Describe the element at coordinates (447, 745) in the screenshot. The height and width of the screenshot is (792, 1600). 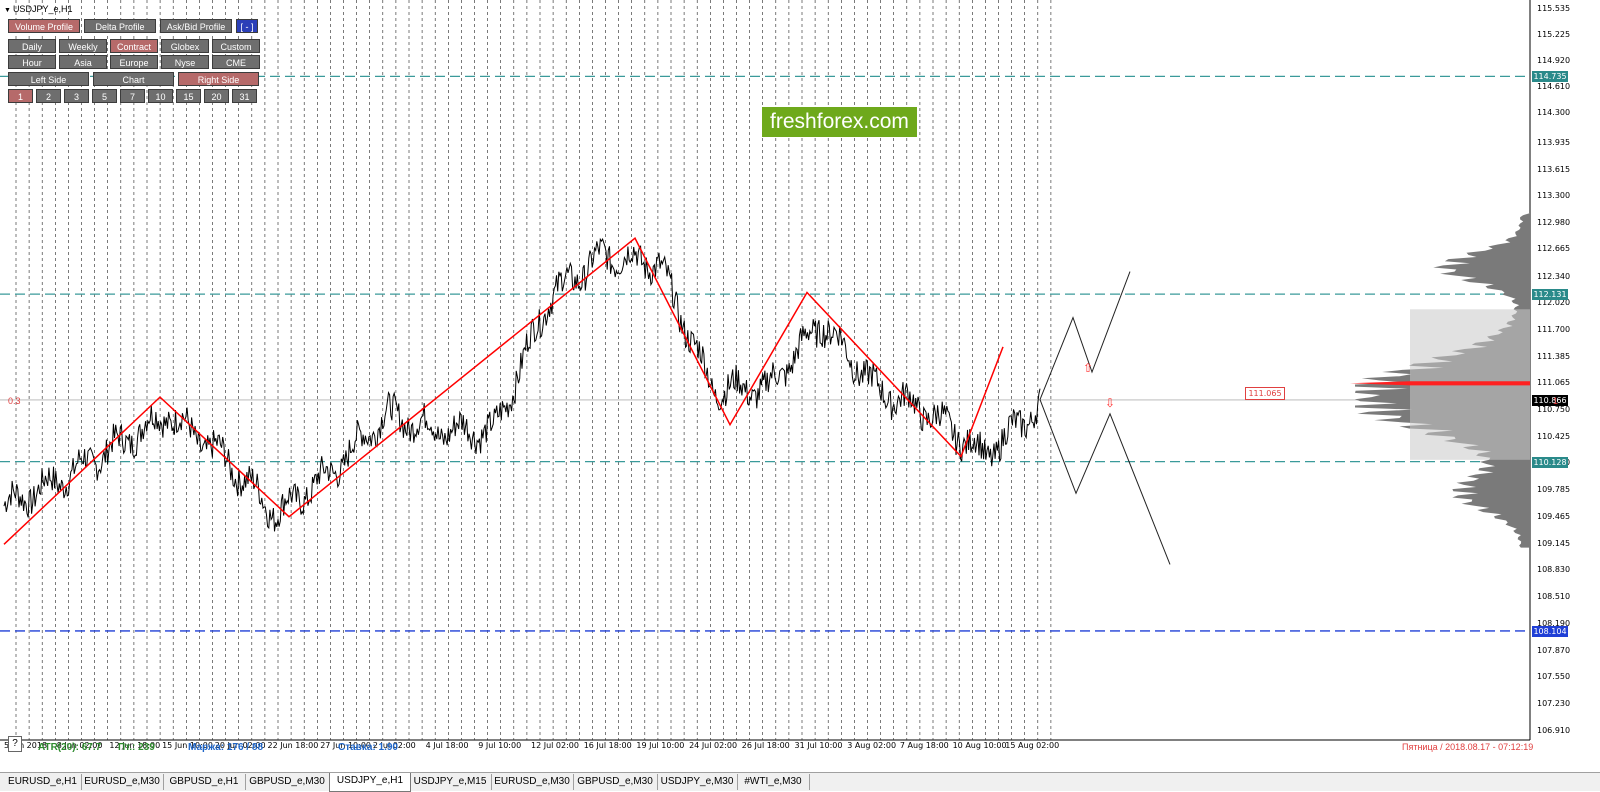
I see `time-tick-label: 4 Jul 18:00` at that location.